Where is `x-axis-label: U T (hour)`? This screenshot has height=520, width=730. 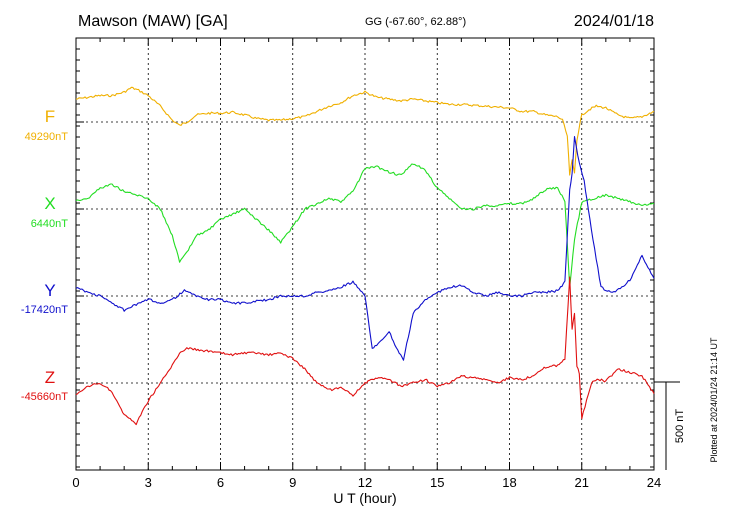 x-axis-label: U T (hour) is located at coordinates (364, 498).